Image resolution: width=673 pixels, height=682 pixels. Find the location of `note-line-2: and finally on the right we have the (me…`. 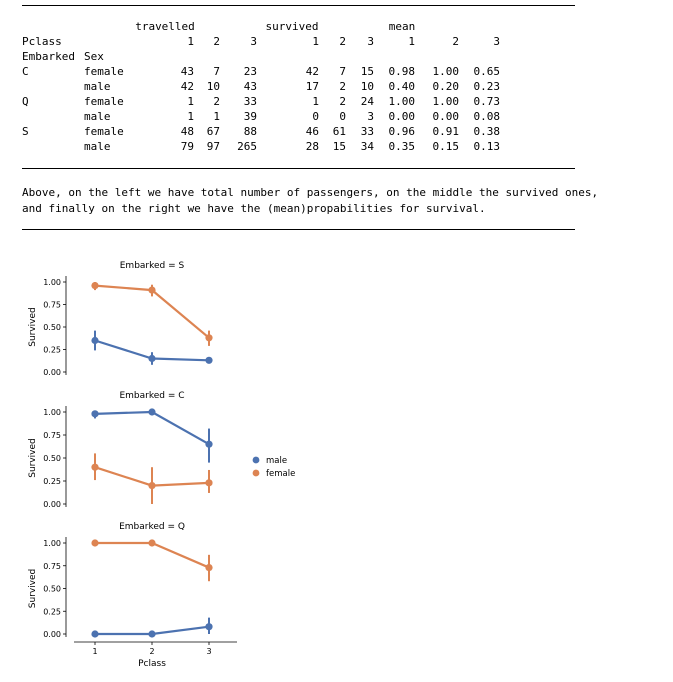

note-line-2: and finally on the right we have the (me… is located at coordinates (254, 208).